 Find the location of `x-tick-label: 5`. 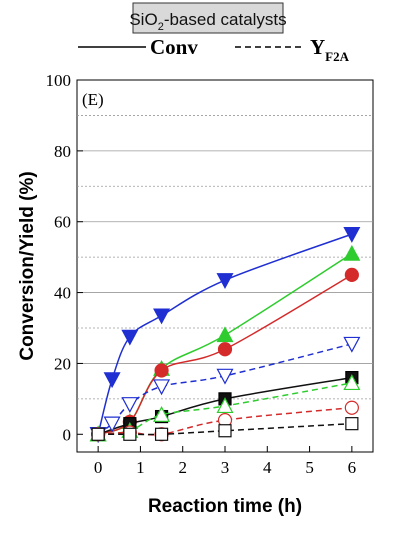

x-tick-label: 5 is located at coordinates (309, 467).